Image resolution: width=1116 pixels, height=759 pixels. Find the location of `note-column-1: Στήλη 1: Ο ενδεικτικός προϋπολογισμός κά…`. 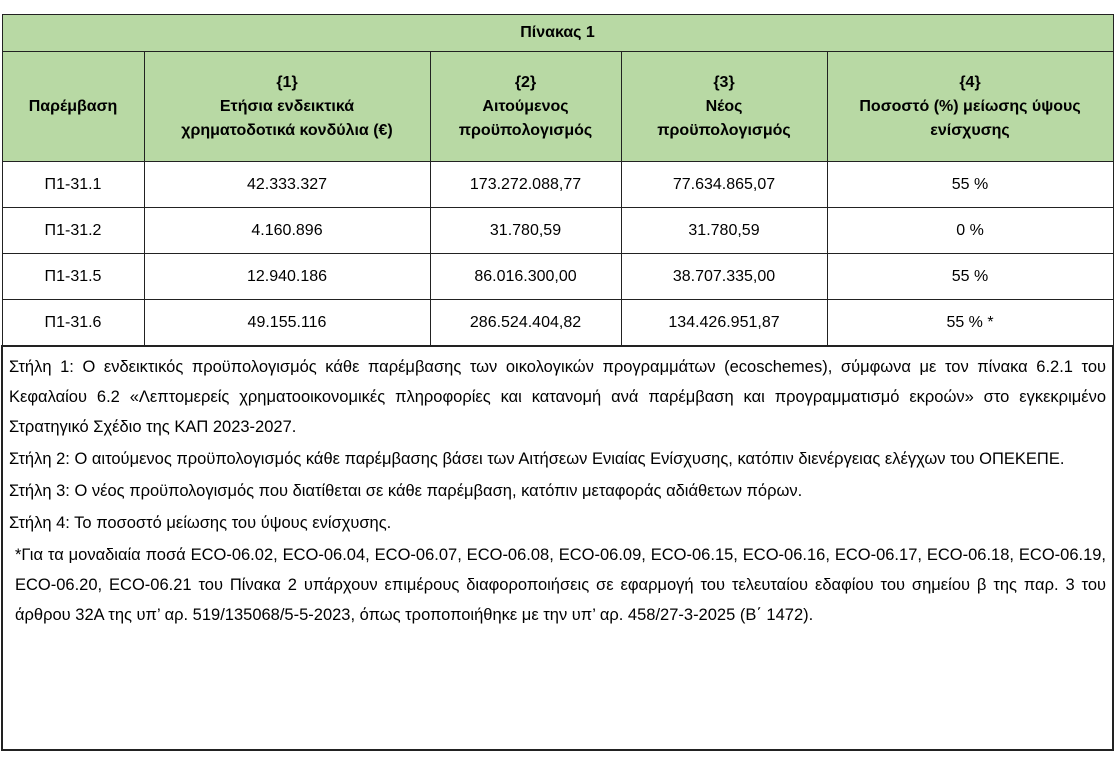

note-column-1: Στήλη 1: Ο ενδεικτικός προϋπολογισμός κά… is located at coordinates (558, 397).